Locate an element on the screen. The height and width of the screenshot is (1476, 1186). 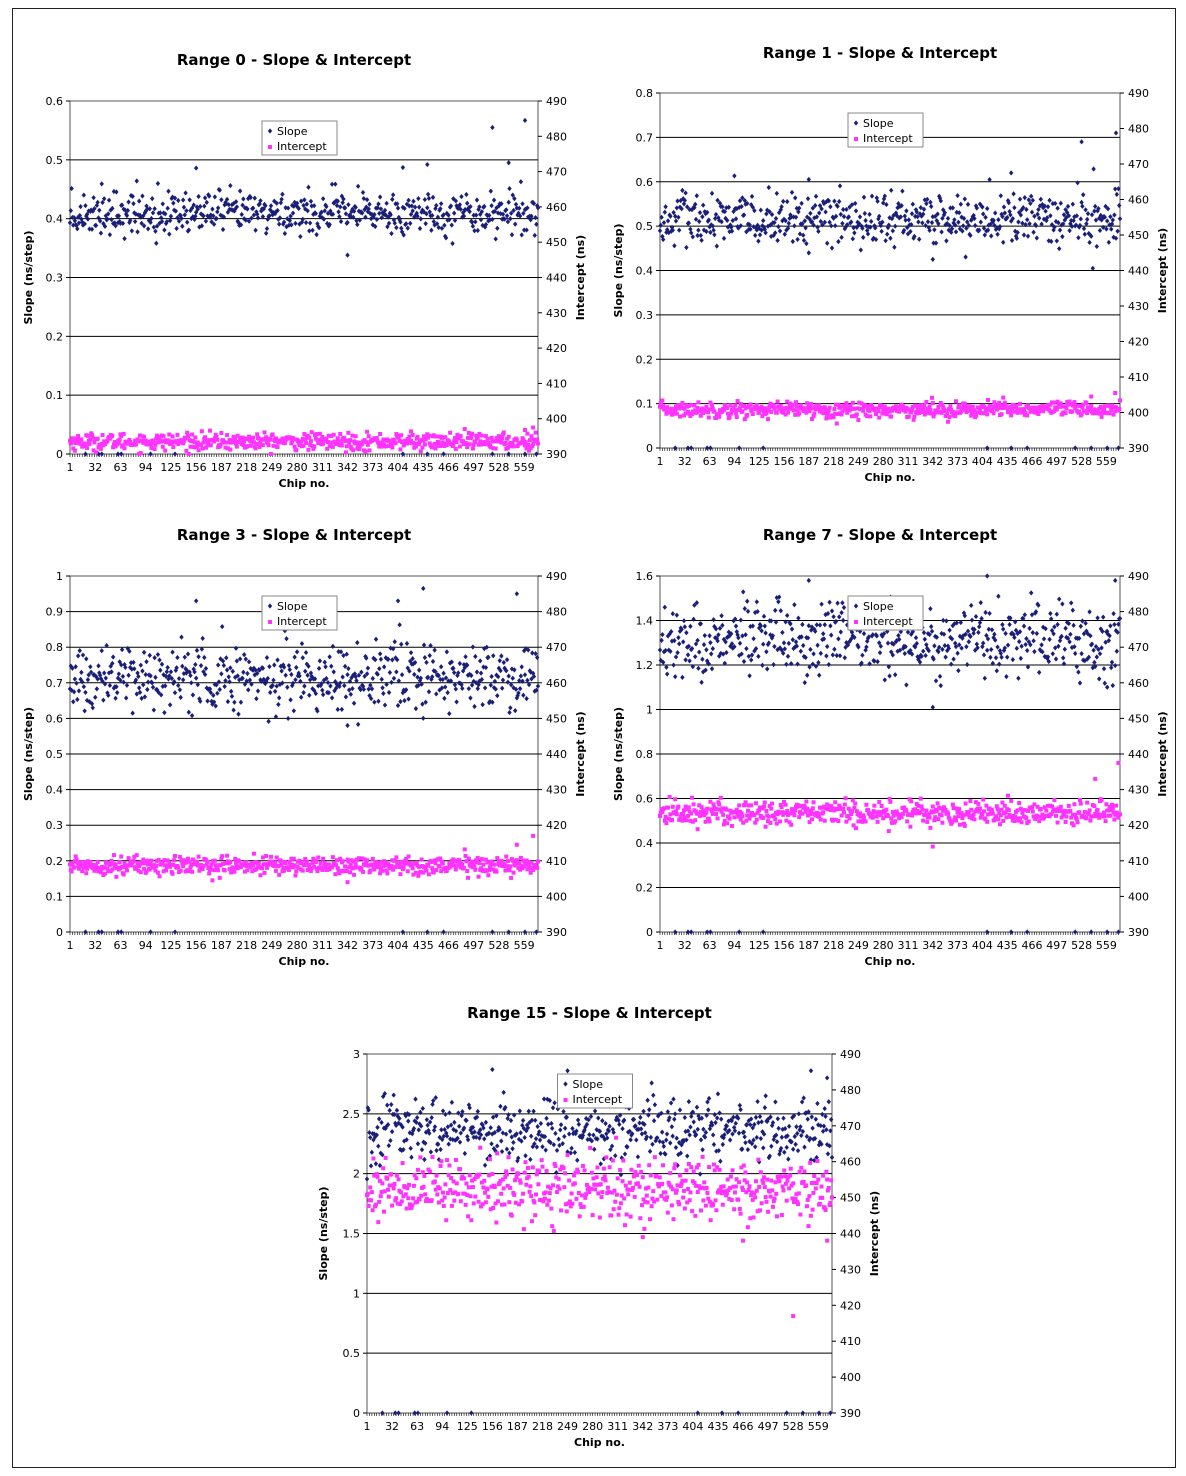
y-tick-label: 0.8 is located at coordinates (55, 647).